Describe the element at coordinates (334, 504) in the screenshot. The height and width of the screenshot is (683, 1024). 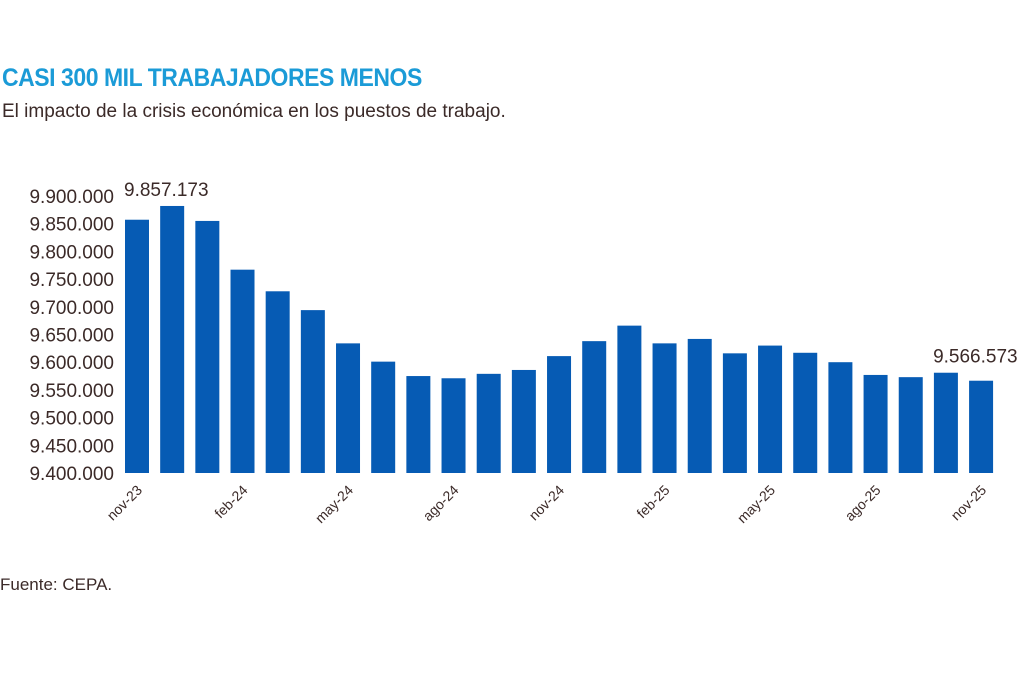
I see `x-tick-label: may-24` at that location.